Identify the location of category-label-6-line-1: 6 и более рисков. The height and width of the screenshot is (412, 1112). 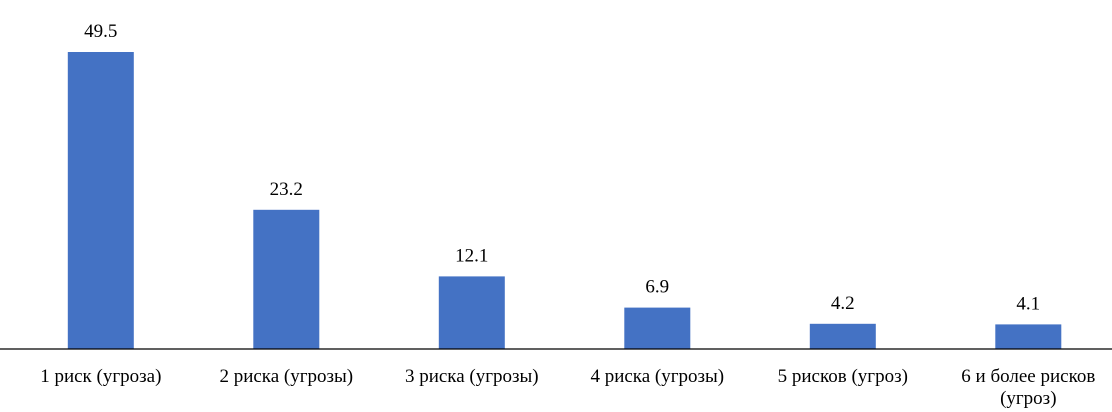
(1028, 376).